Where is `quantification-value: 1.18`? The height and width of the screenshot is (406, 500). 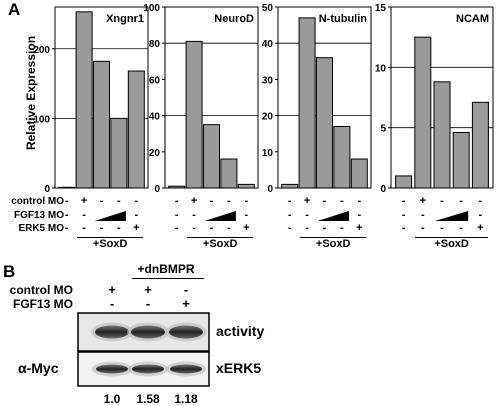
quantification-value: 1.18 is located at coordinates (186, 399).